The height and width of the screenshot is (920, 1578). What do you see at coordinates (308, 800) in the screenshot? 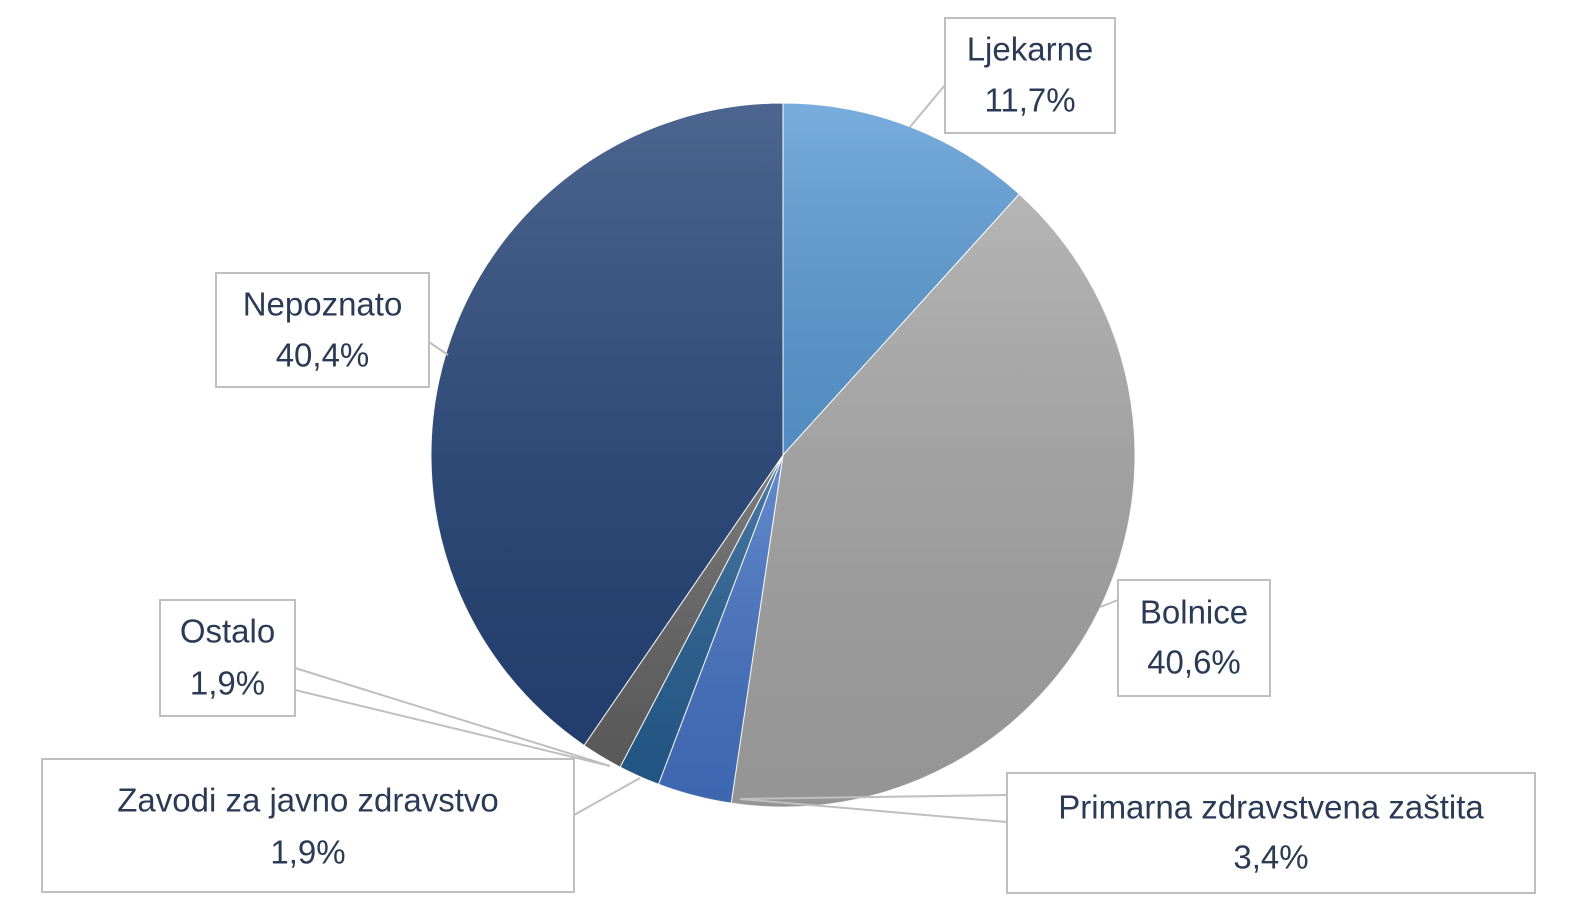
I see `category-label: Zavodi za javno zdravstvo` at bounding box center [308, 800].